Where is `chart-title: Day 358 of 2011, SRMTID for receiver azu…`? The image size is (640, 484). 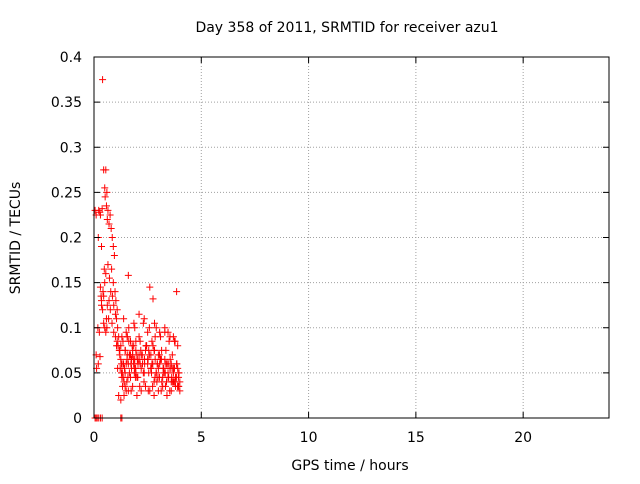 chart-title: Day 358 of 2011, SRMTID for receiver azu… is located at coordinates (346, 28).